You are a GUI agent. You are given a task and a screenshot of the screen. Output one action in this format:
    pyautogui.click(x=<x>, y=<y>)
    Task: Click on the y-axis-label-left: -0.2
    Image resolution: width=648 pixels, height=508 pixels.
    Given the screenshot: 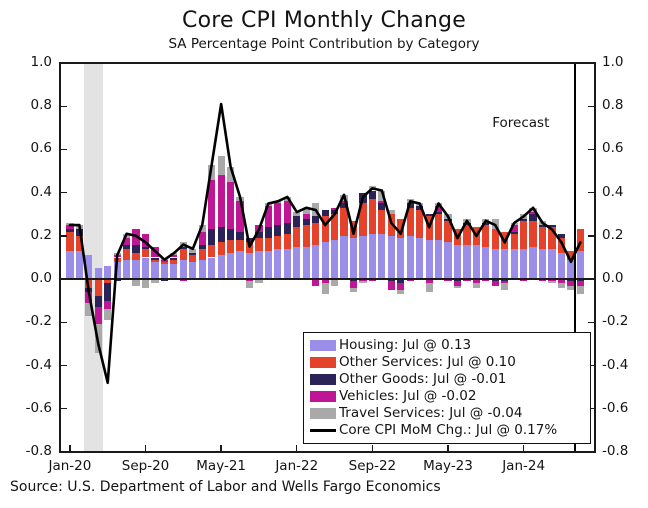 What is the action you would take?
    pyautogui.click(x=38, y=321)
    